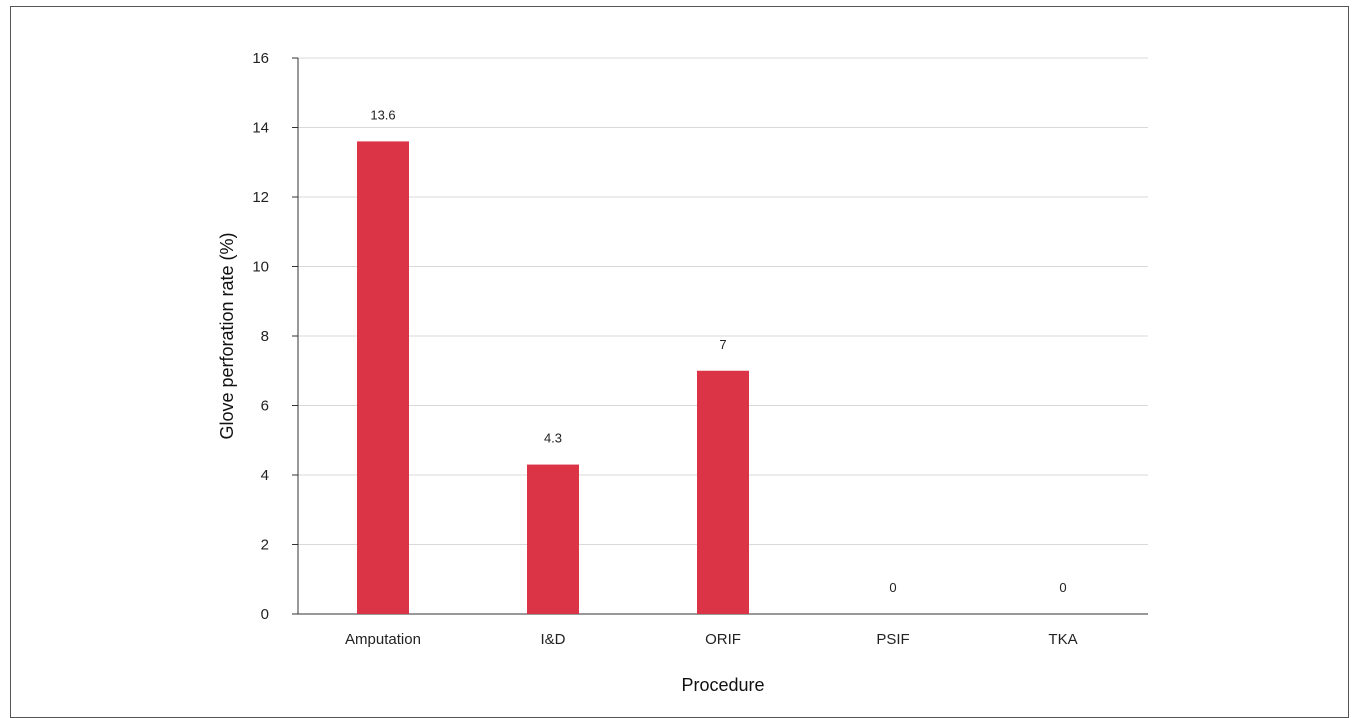 The height and width of the screenshot is (718, 1357). Describe the element at coordinates (260, 267) in the screenshot. I see `y-tick-label: 10` at that location.